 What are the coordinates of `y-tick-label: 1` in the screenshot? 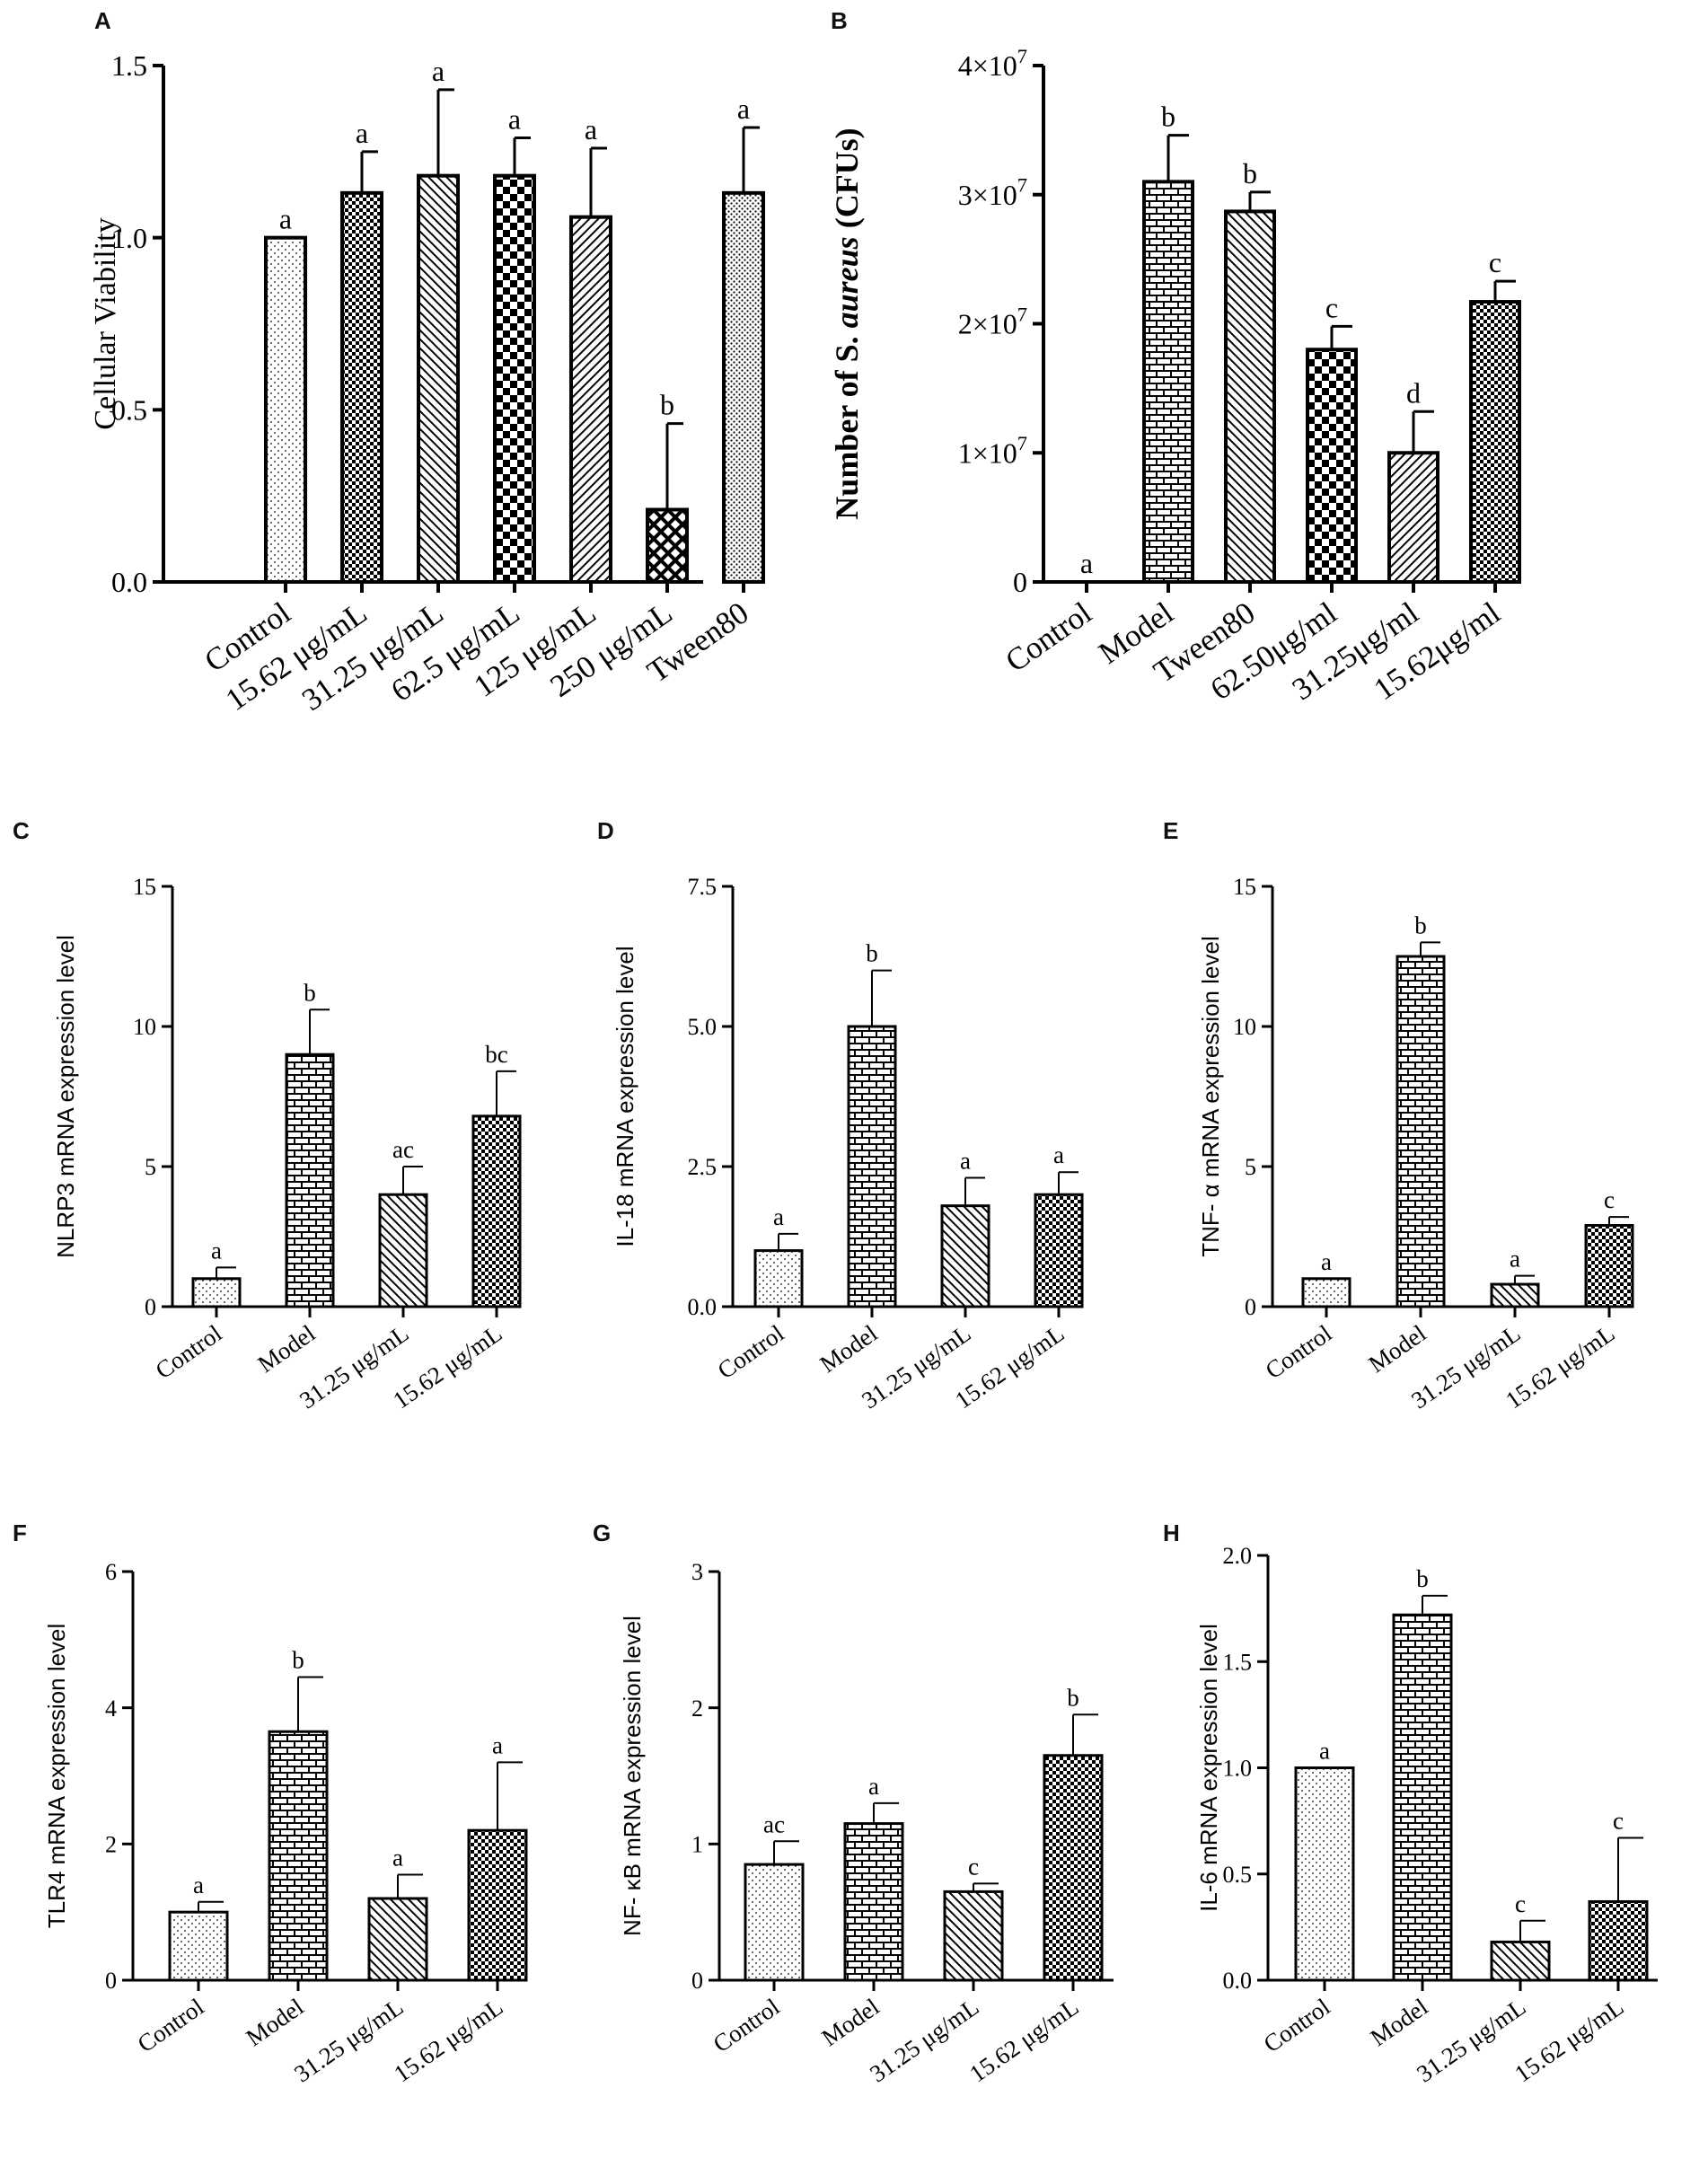 It's located at (697, 1844).